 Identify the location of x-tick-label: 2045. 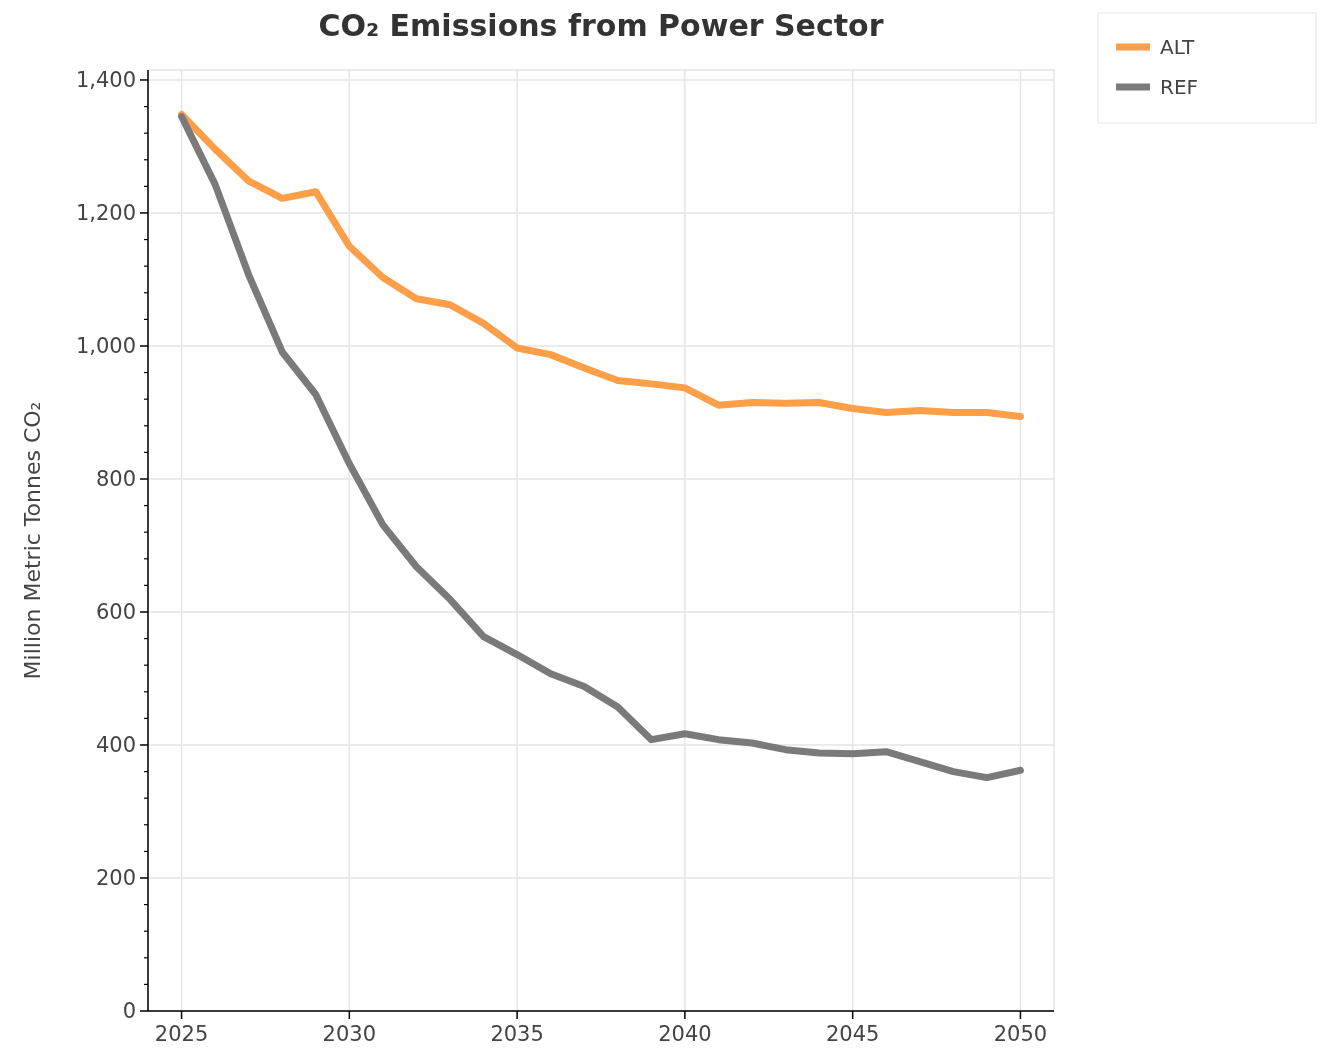
(852, 1034).